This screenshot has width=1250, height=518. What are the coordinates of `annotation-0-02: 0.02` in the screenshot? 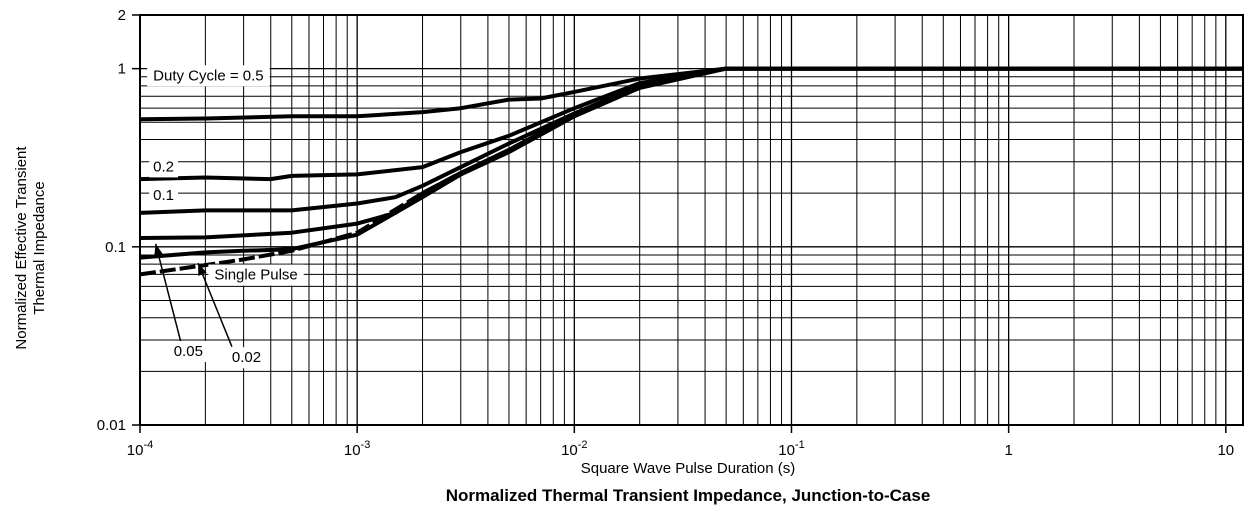 It's located at (246, 357).